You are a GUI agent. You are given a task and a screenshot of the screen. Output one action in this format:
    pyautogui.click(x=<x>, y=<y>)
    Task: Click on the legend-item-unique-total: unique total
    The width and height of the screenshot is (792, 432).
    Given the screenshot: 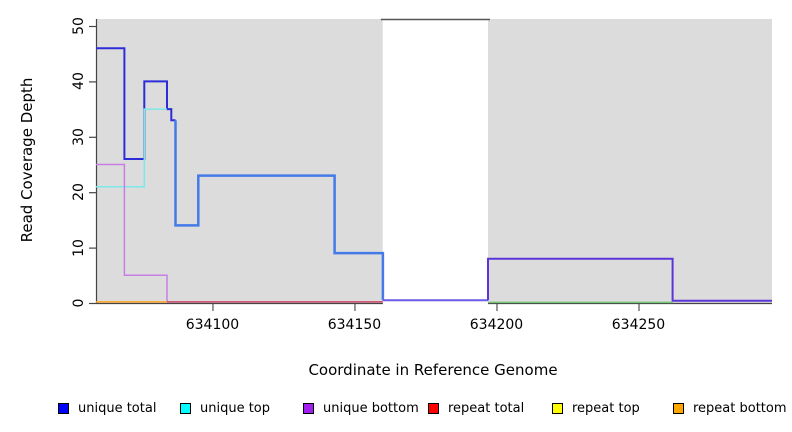 What is the action you would take?
    pyautogui.click(x=107, y=408)
    